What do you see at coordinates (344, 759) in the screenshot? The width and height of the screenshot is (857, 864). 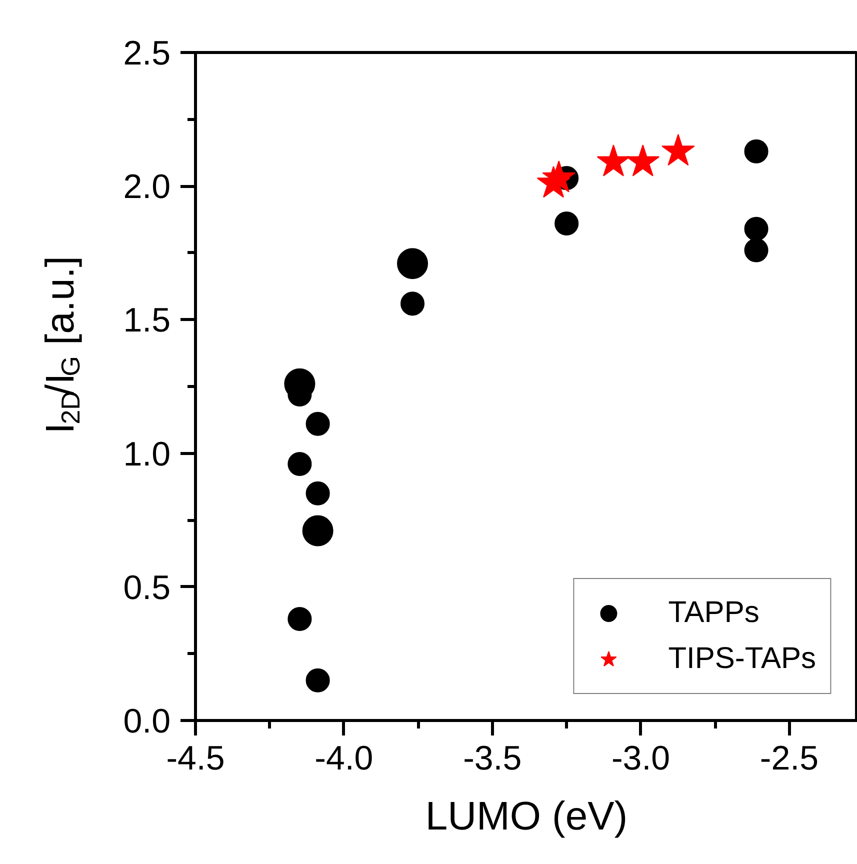 I see `x-tick-label: -4.0` at bounding box center [344, 759].